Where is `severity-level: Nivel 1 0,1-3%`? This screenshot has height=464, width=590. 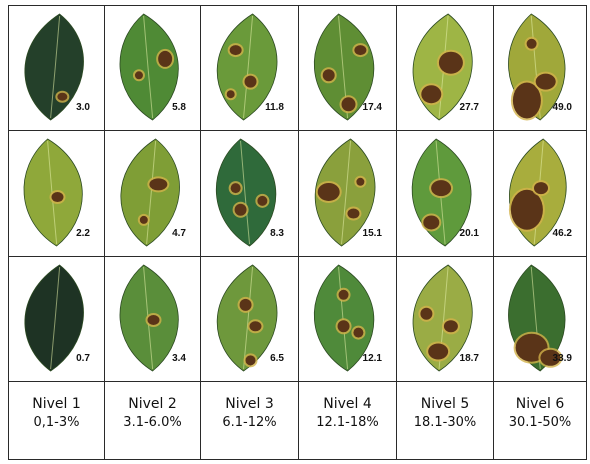 severity-level: Nivel 1 0,1-3% is located at coordinates (56, 421).